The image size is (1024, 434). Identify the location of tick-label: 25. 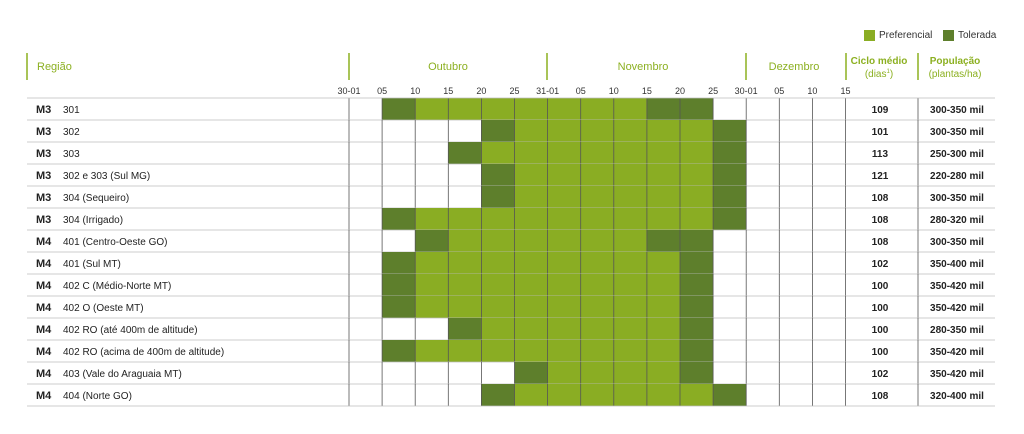
(514, 91).